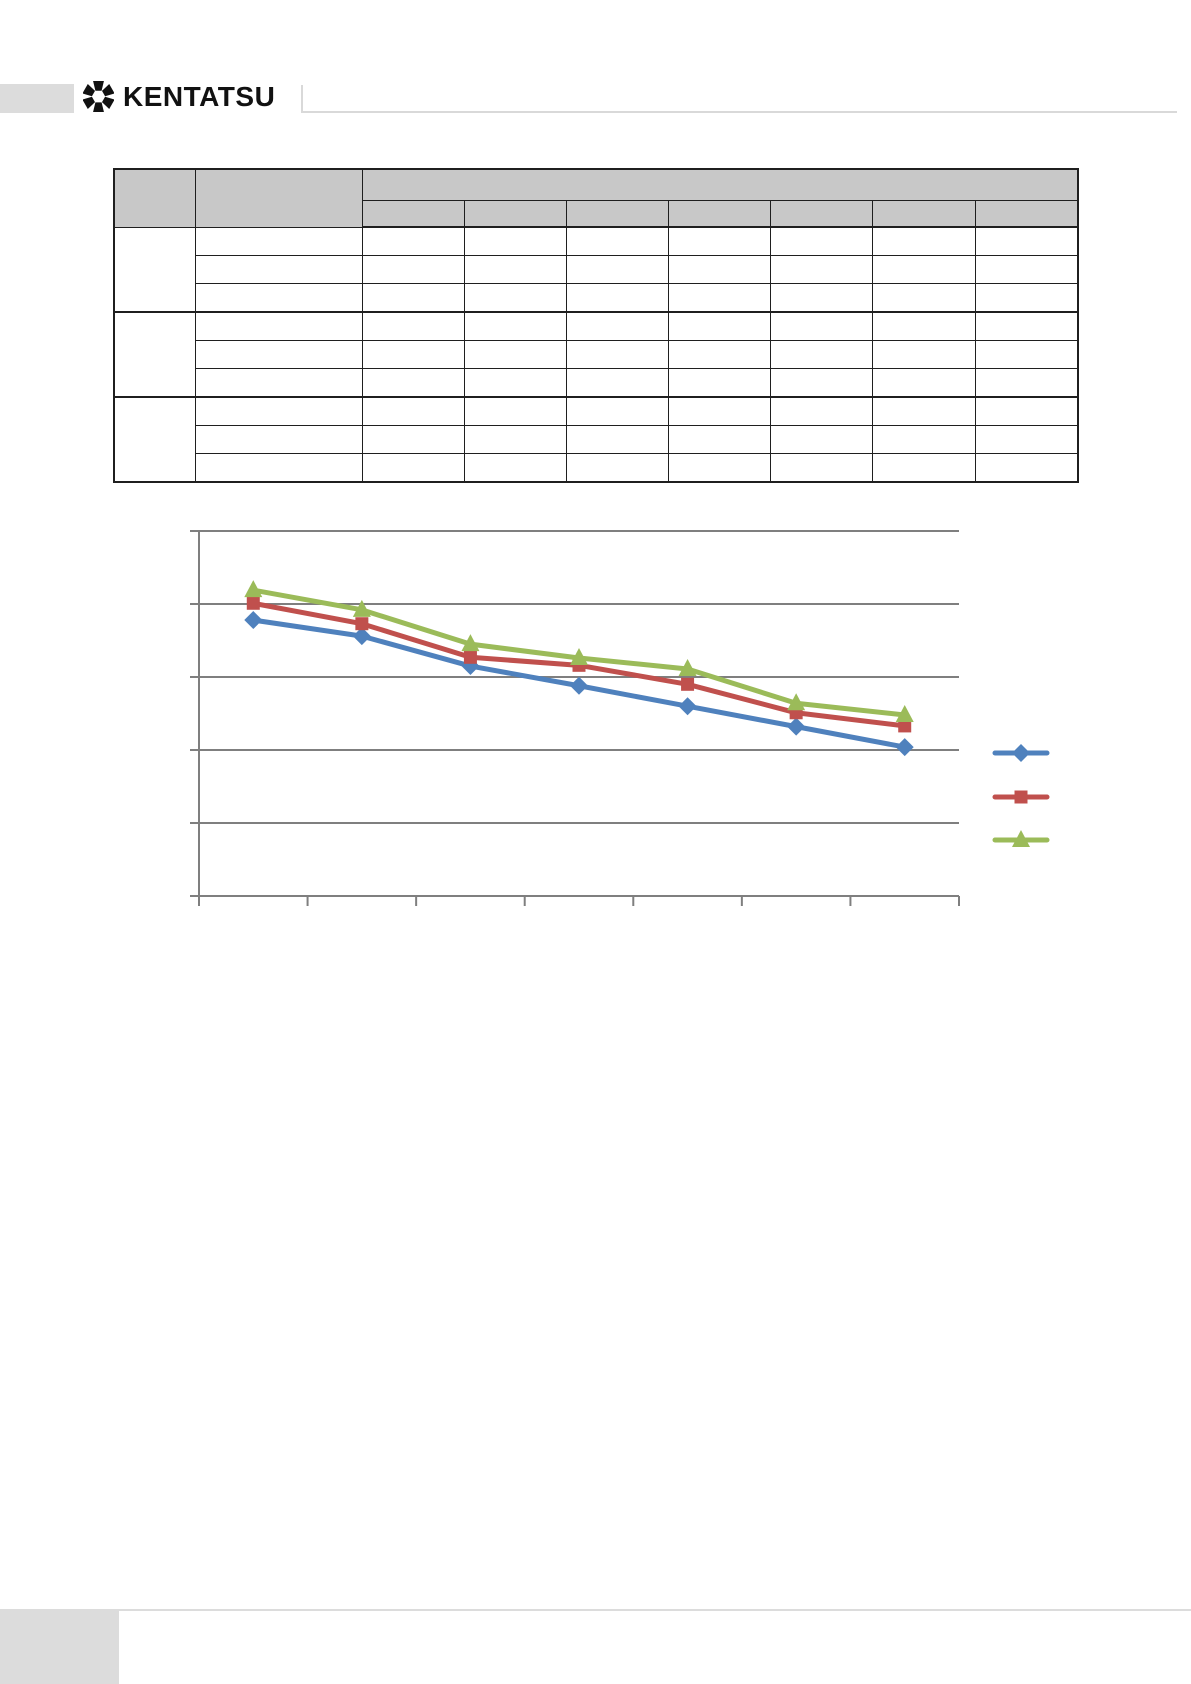 The image size is (1191, 1684). What do you see at coordinates (59, 1647) in the screenshot?
I see `footer-left-gray-bar` at bounding box center [59, 1647].